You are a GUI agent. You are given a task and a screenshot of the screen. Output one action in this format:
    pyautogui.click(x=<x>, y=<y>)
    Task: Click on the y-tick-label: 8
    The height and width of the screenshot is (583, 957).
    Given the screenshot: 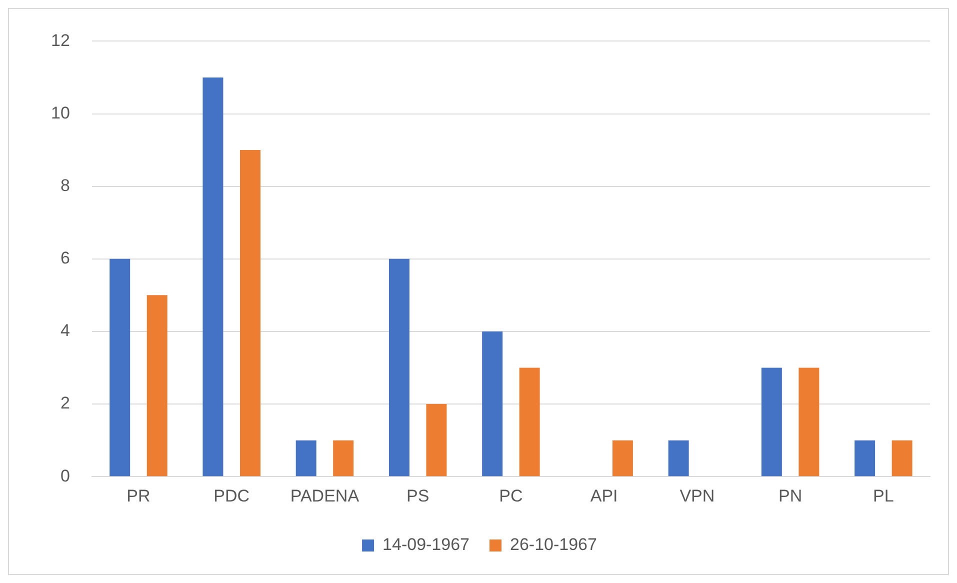 What is the action you would take?
    pyautogui.click(x=65, y=186)
    